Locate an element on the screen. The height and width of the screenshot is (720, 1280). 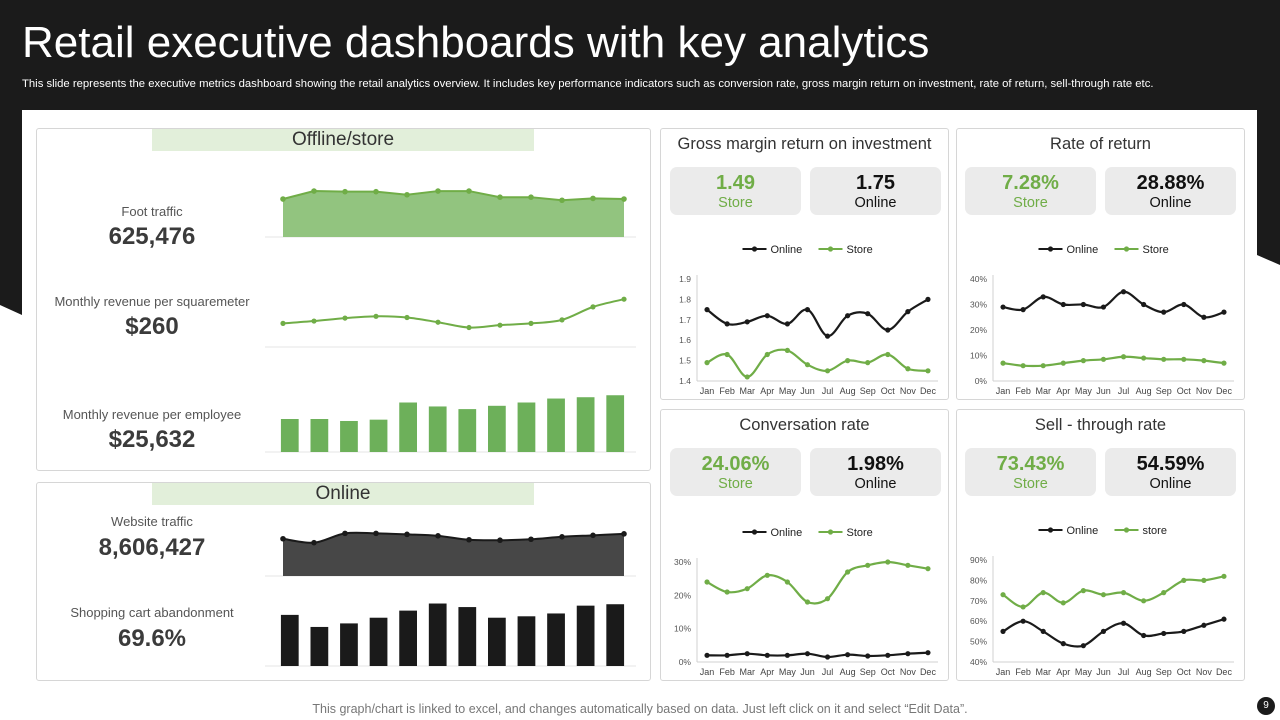
ror-ytick-3: 20% is located at coordinates (978, 330).